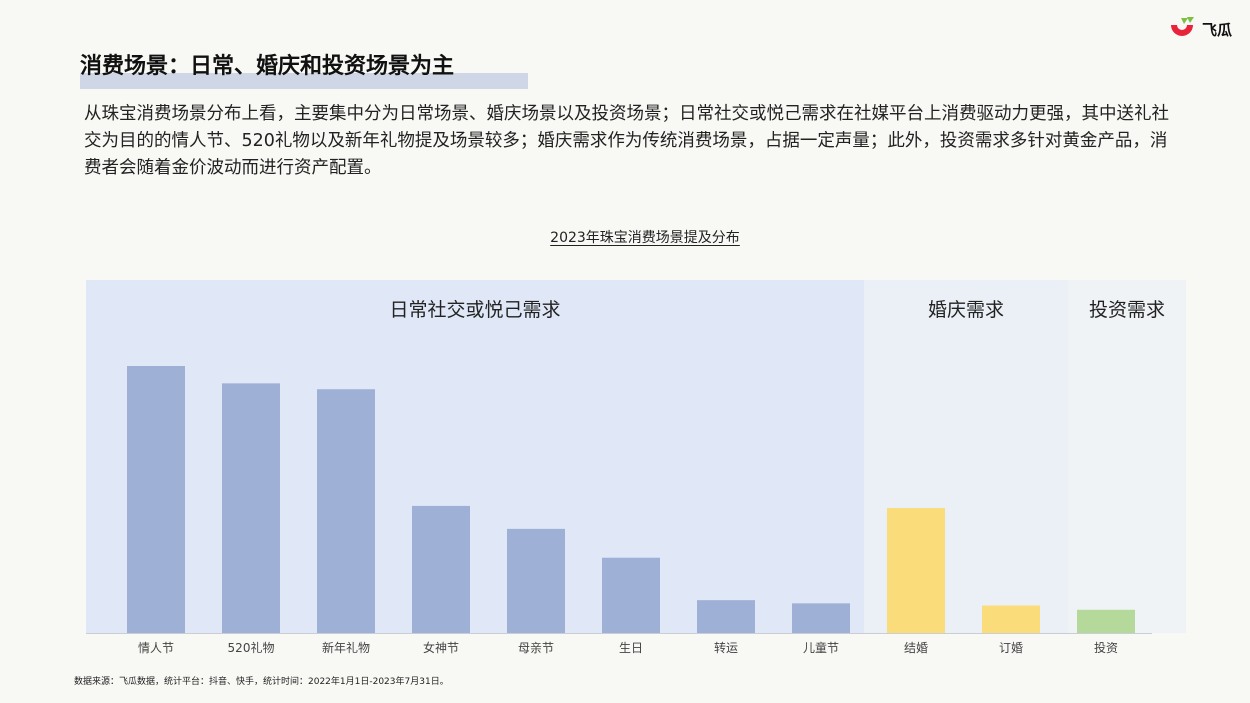 This screenshot has width=1250, height=703. I want to click on brand-logo-icon, so click(1182, 26).